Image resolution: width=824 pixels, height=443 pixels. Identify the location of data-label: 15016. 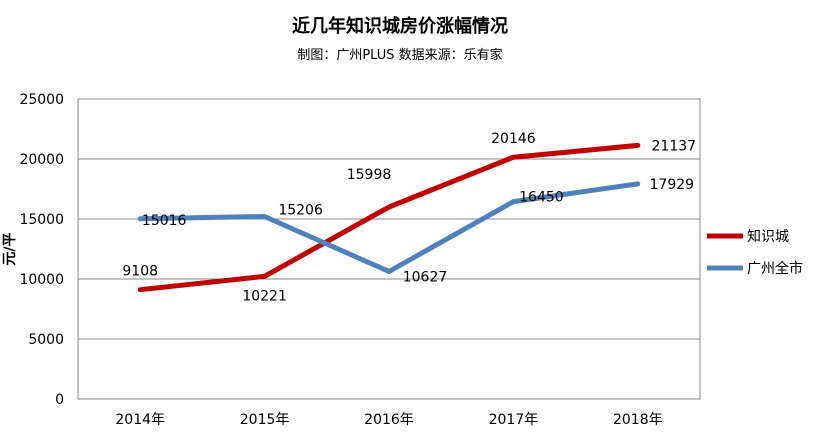
(164, 221).